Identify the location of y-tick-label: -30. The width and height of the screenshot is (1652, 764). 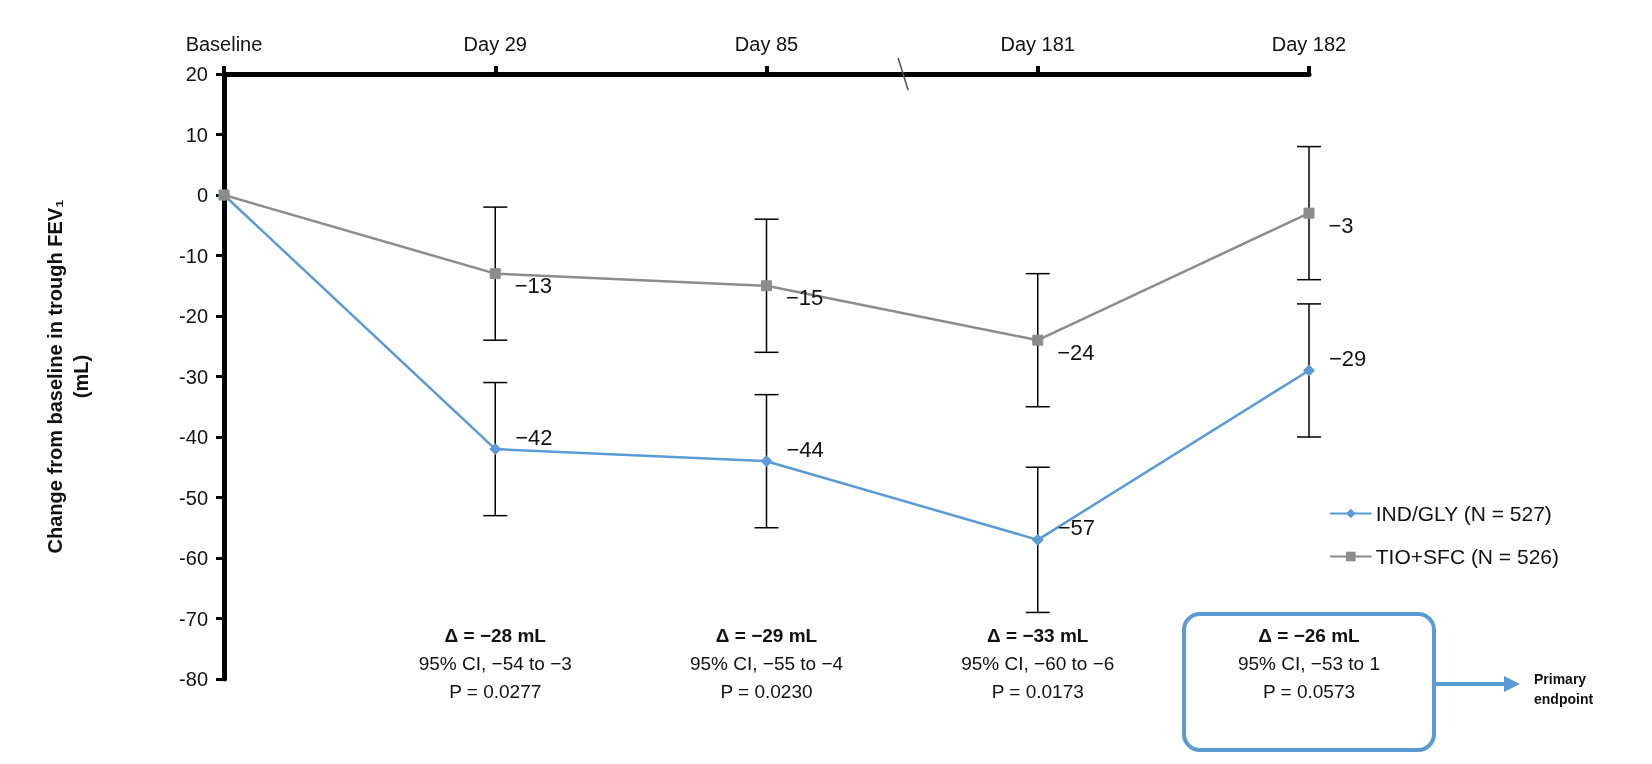
(193, 376).